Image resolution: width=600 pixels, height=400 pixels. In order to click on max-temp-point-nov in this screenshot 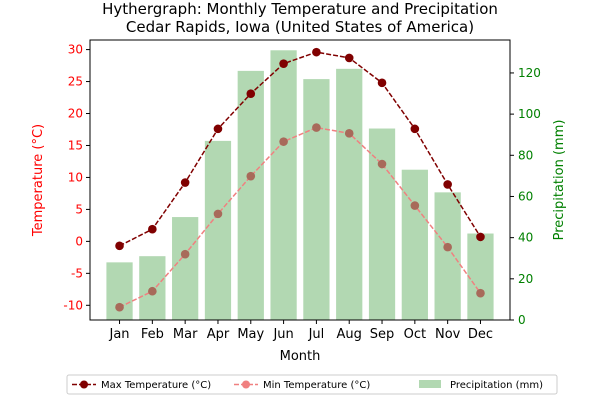, I will do `click(447, 184)`.